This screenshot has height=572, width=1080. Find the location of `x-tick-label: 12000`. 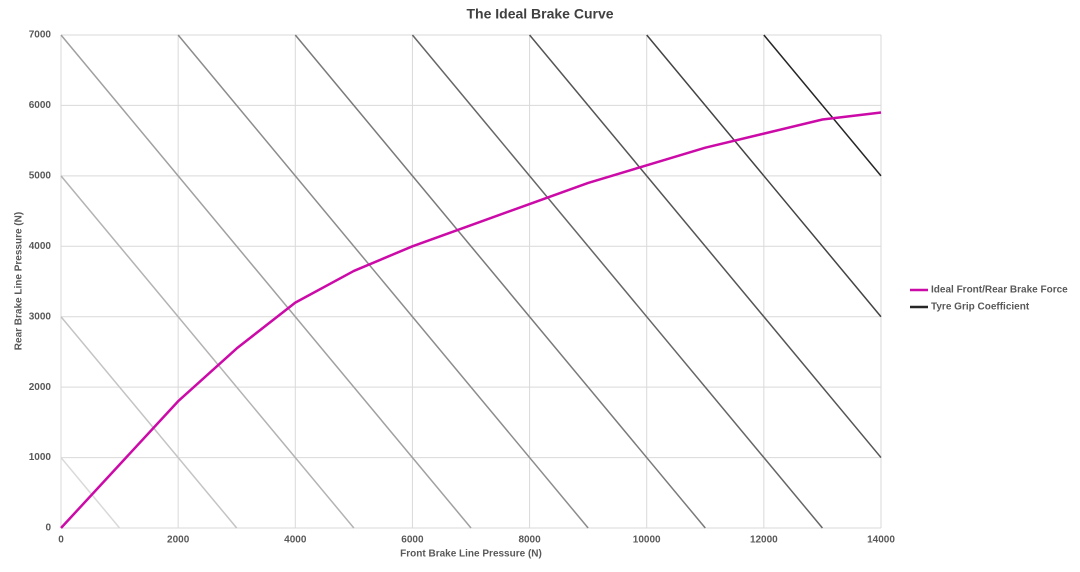

x-tick-label: 12000 is located at coordinates (764, 540).